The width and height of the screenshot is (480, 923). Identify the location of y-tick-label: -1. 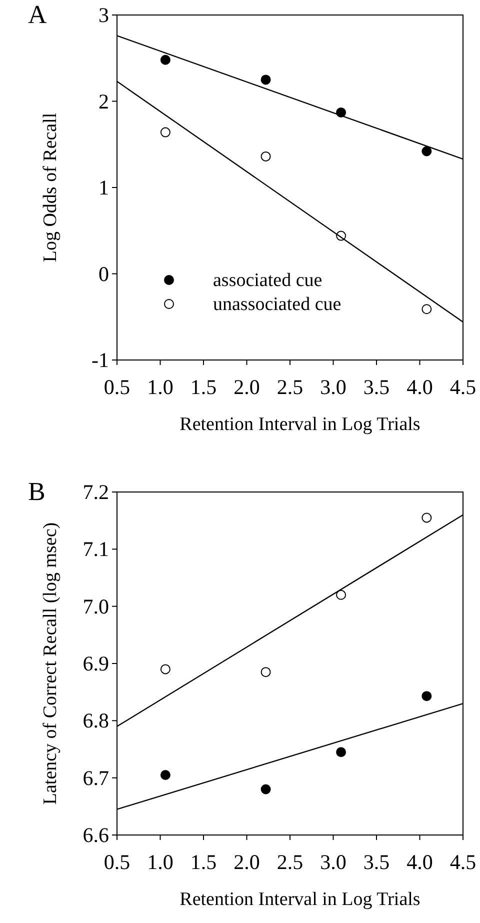
(100, 360).